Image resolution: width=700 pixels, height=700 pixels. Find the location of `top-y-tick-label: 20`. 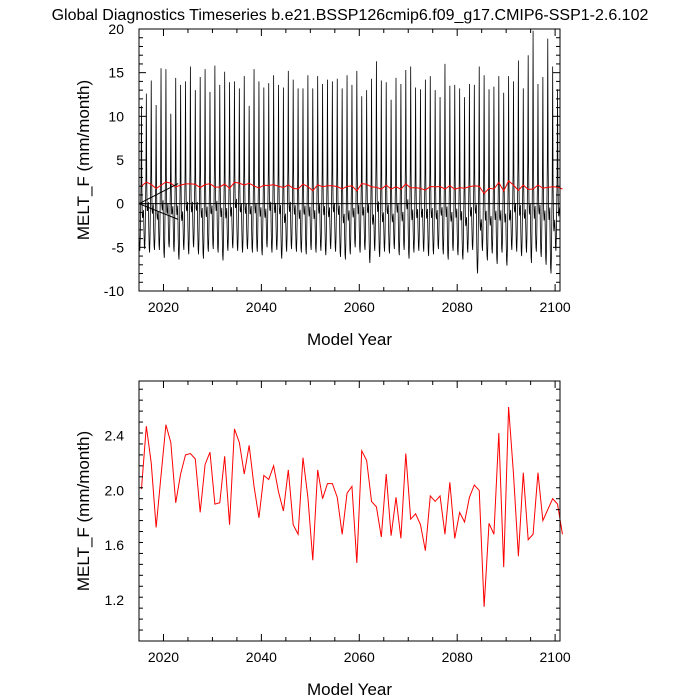

top-y-tick-label: 20 is located at coordinates (116, 29).